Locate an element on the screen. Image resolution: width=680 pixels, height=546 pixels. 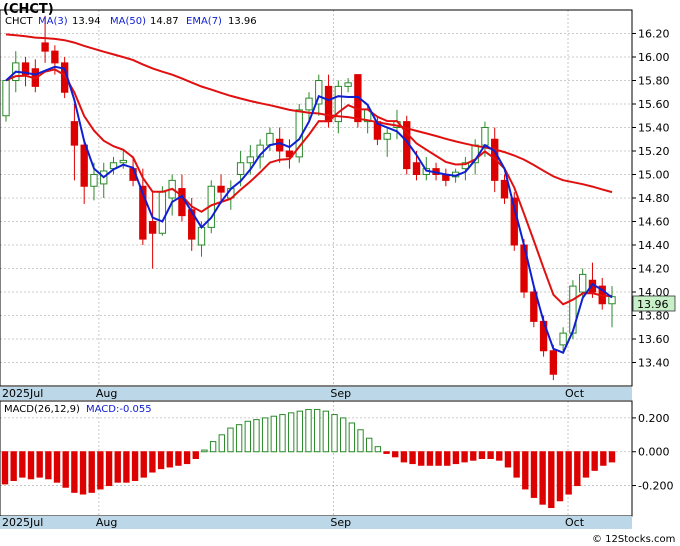
legend-symbol: CHCT is located at coordinates (19, 21).